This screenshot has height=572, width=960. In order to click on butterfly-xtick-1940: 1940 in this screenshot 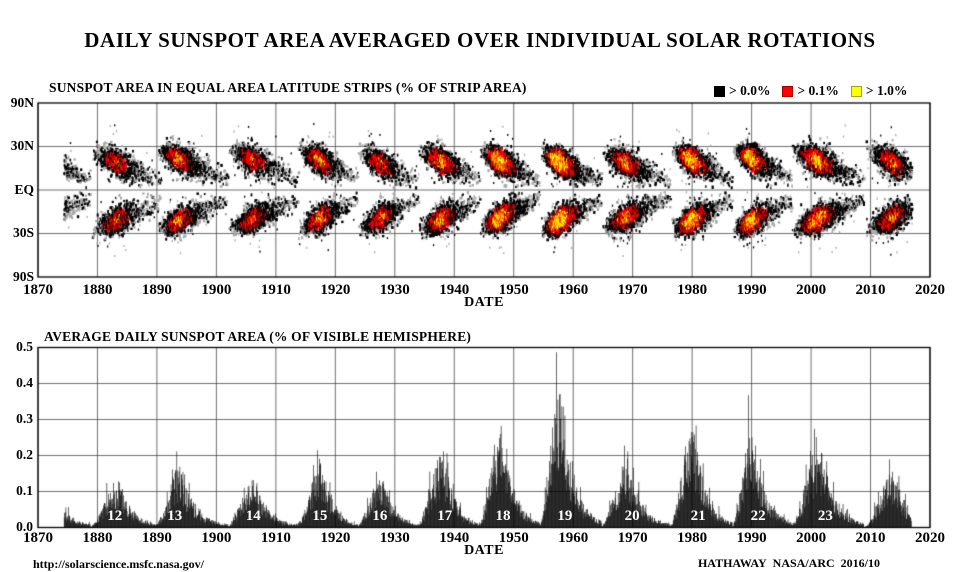, I will do `click(454, 290)`.